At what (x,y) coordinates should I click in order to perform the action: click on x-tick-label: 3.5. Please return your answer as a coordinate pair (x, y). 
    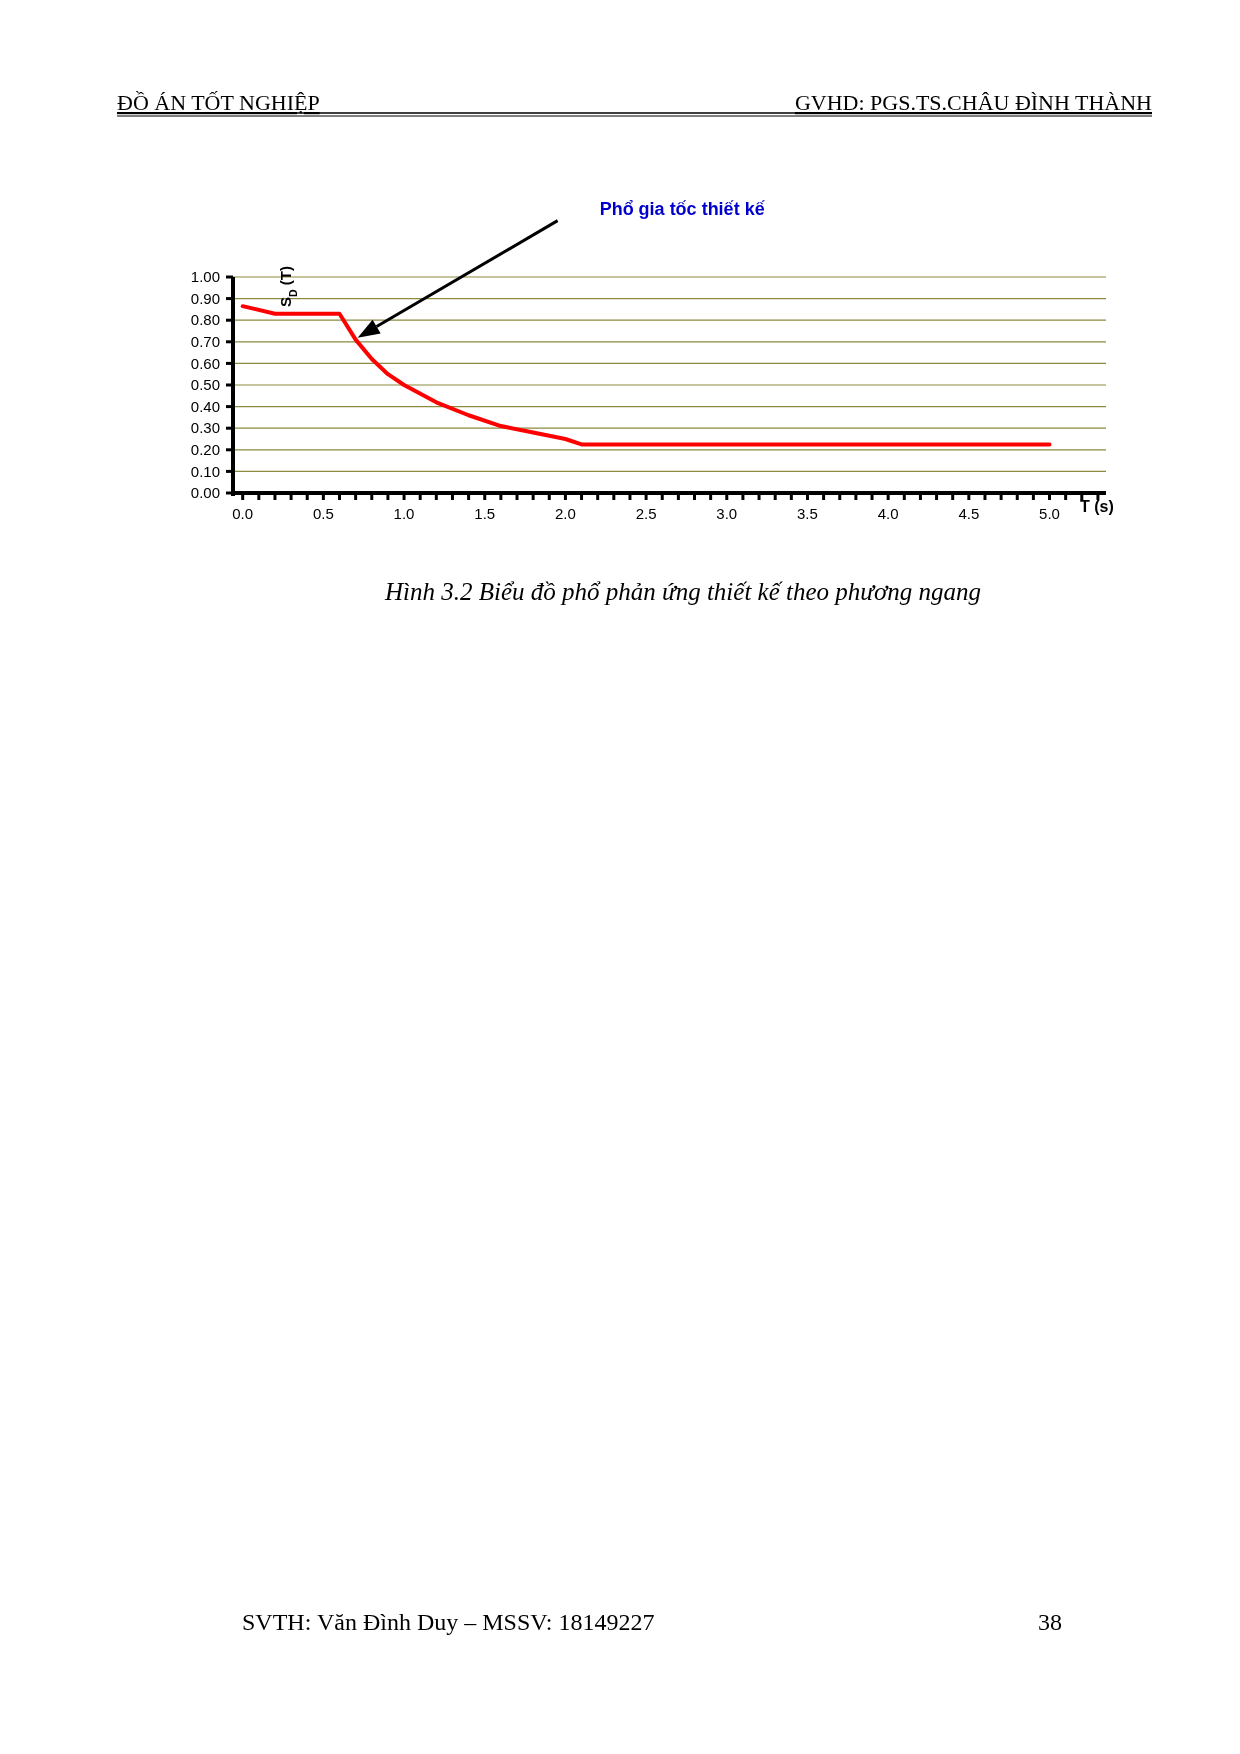
    Looking at the image, I should click on (807, 513).